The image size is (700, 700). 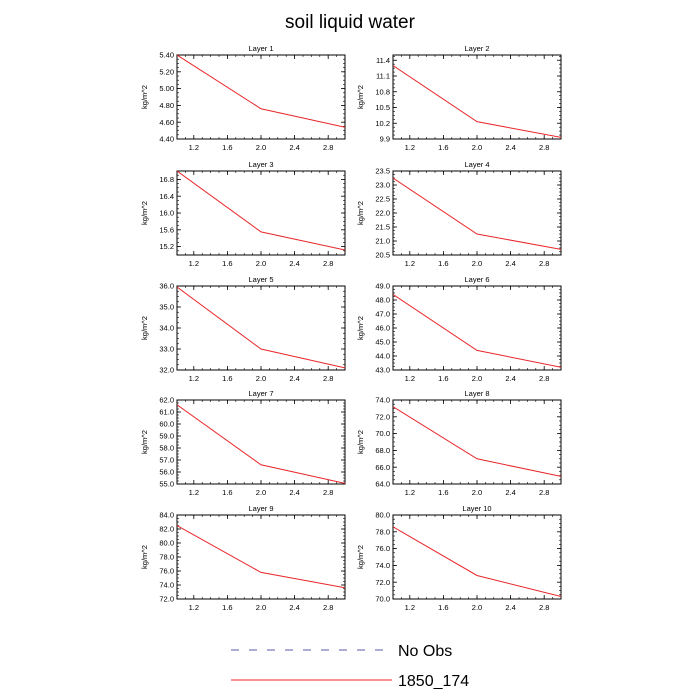 What do you see at coordinates (382, 199) in the screenshot?
I see `layer-4-ytick-label: 22.5` at bounding box center [382, 199].